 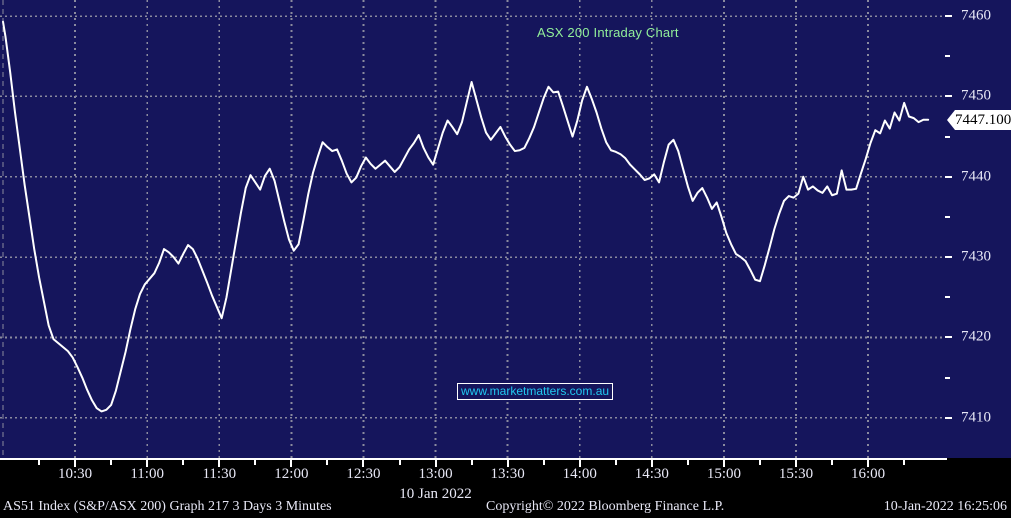 What do you see at coordinates (75, 474) in the screenshot?
I see `x-axis-label: 10:30` at bounding box center [75, 474].